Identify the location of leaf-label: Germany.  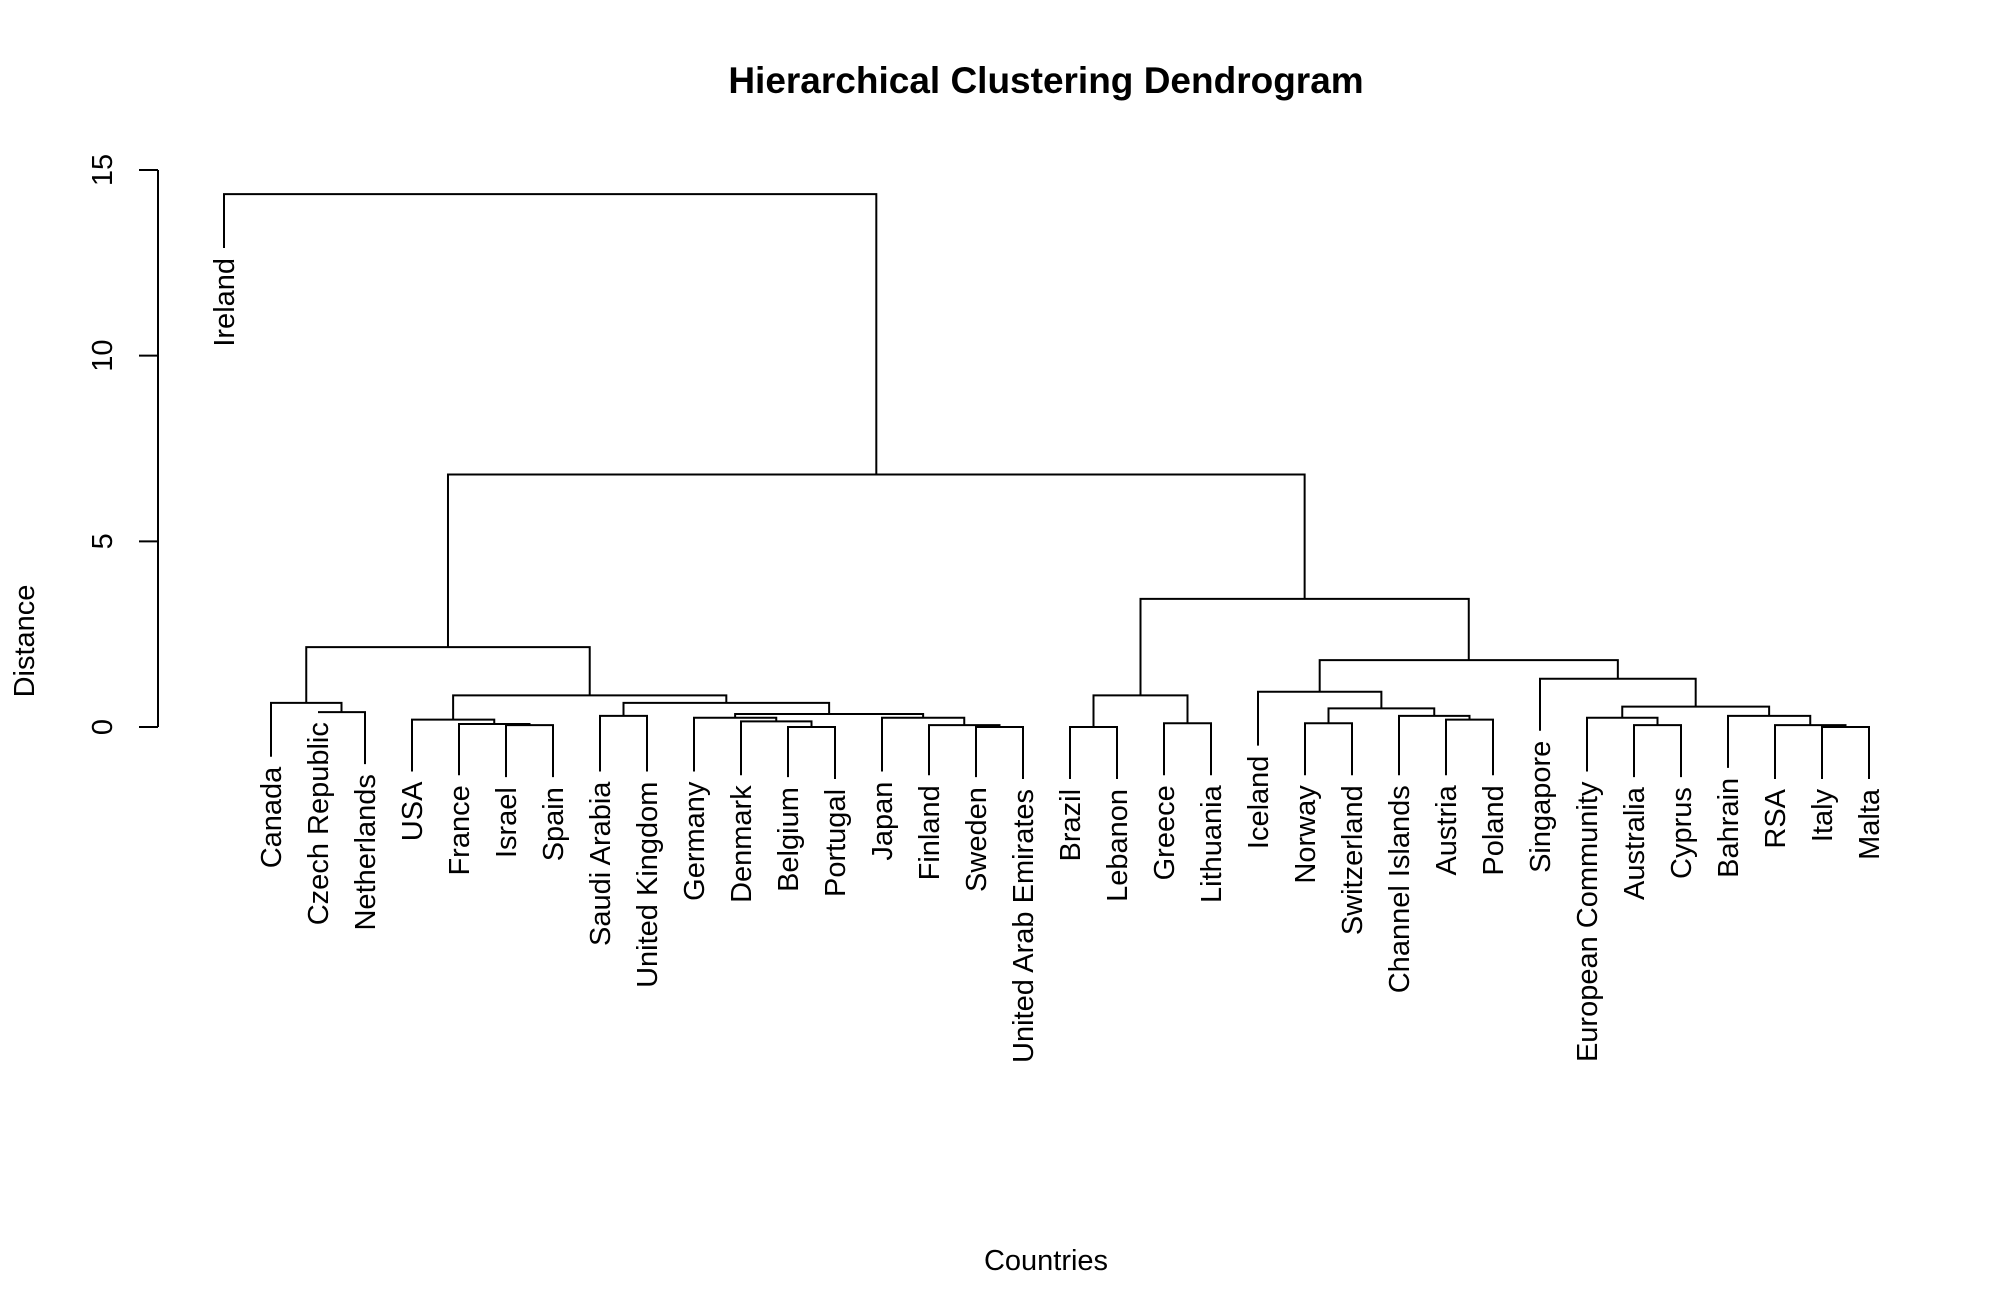
(695, 841).